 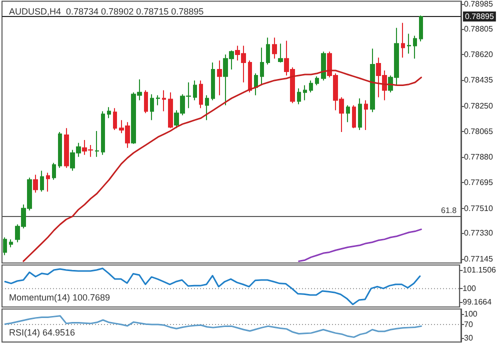 What do you see at coordinates (479, 4) in the screenshot?
I see `y-tick-label: 0.78985` at bounding box center [479, 4].